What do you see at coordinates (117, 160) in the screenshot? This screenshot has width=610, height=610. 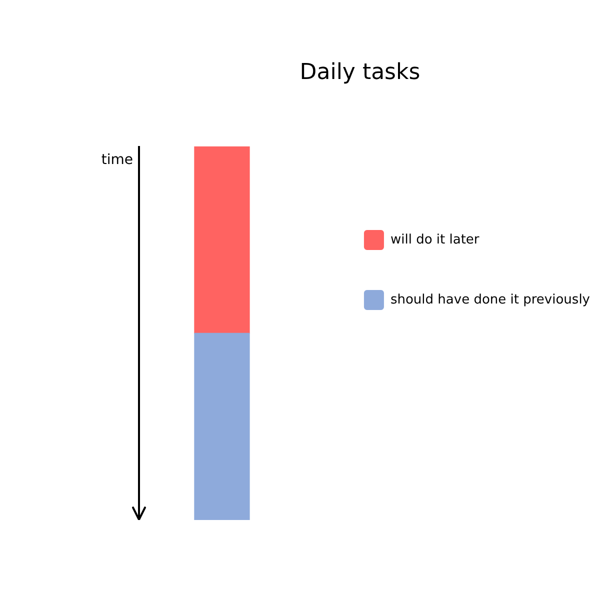 I see `y-axis-title: time` at bounding box center [117, 160].